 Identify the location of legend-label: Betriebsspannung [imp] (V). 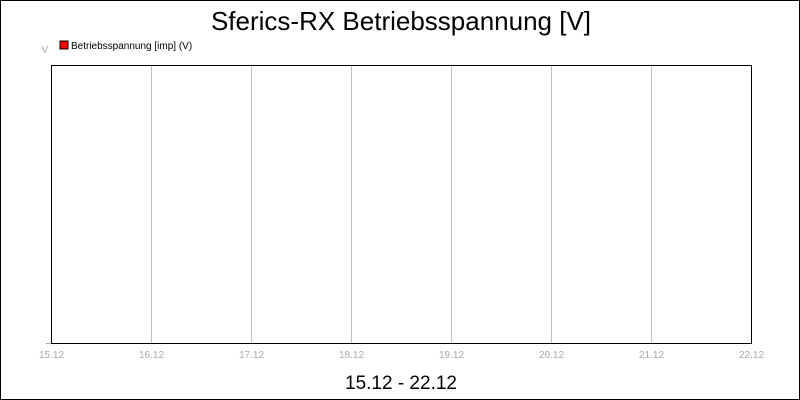
(131, 46).